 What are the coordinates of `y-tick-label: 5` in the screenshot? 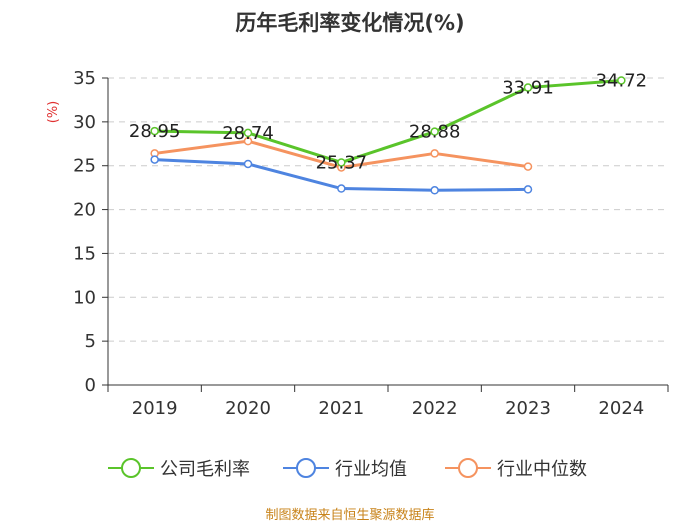 It's located at (90, 341).